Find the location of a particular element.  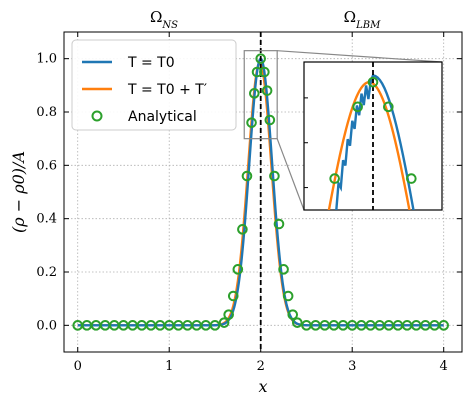

y-tick-label: 0.6 is located at coordinates (46, 165).